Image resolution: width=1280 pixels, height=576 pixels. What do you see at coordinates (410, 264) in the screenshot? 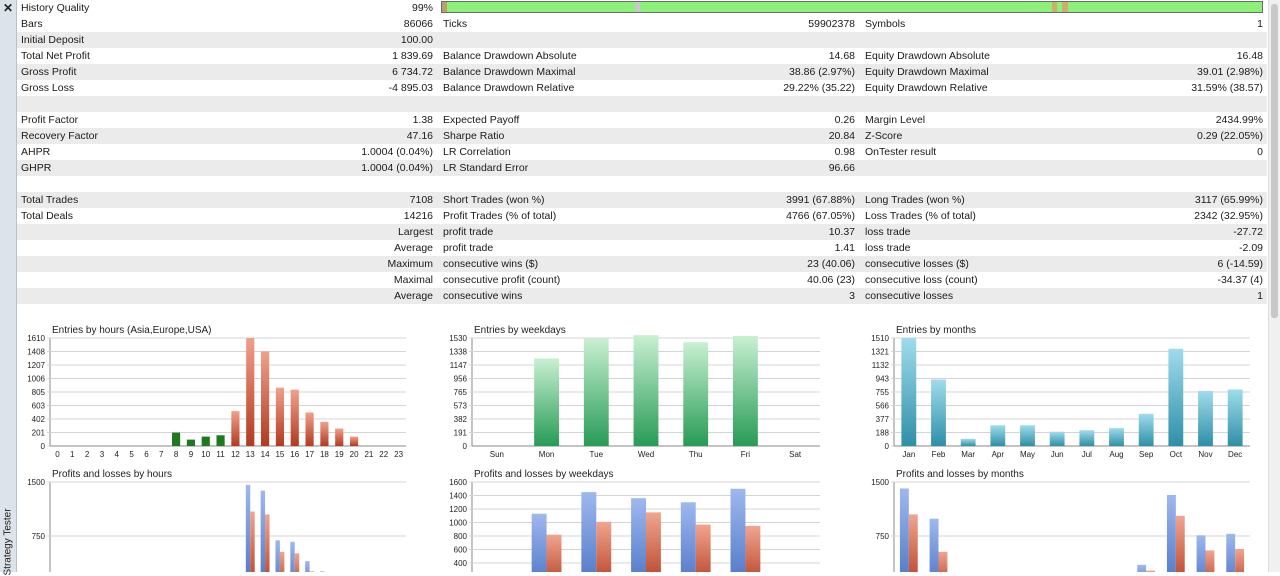
I see `stat-label: Maximum` at bounding box center [410, 264].